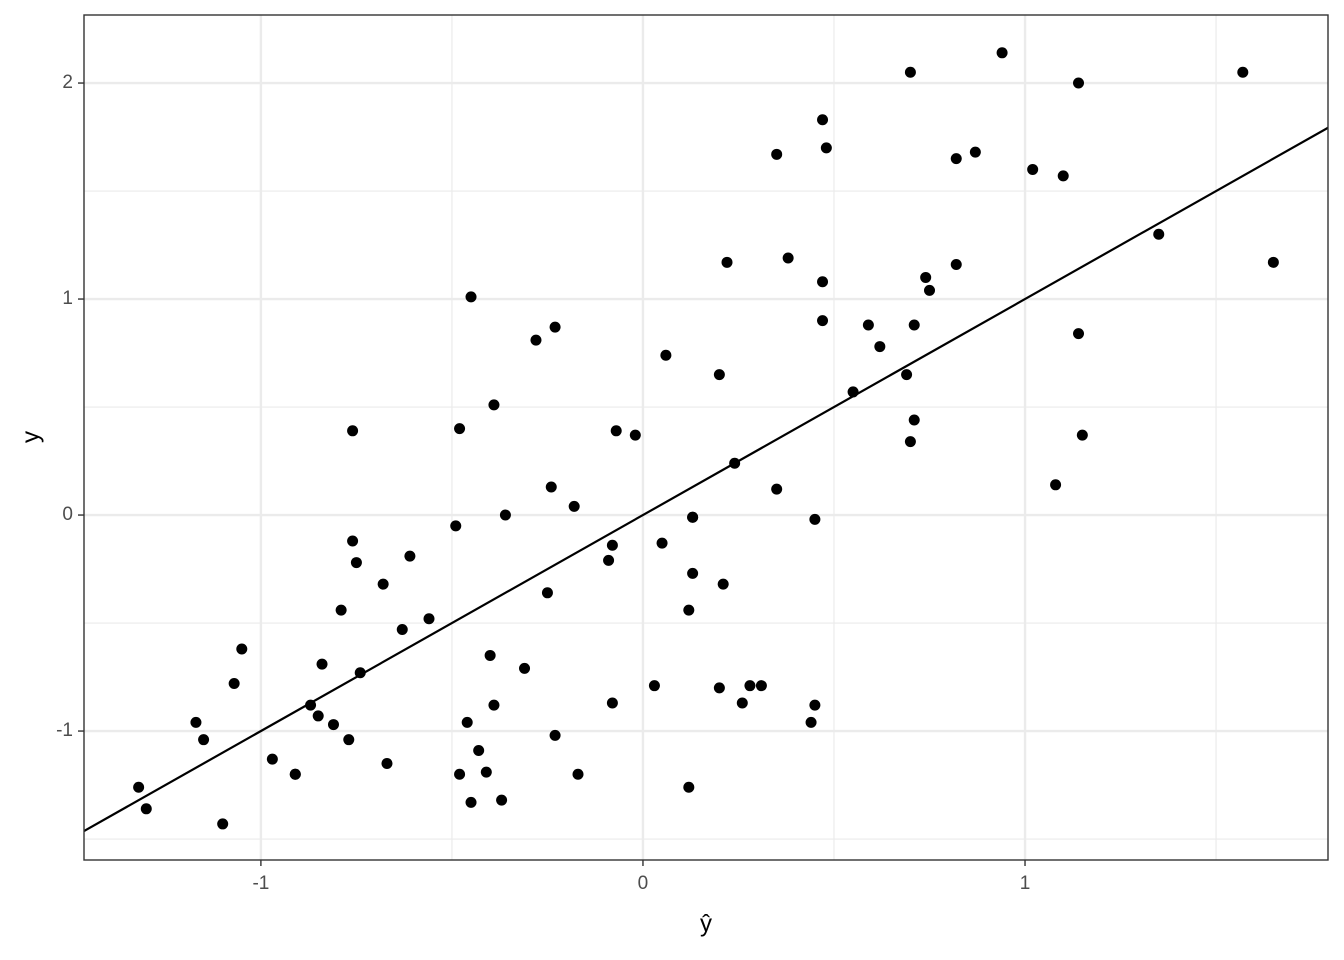  What do you see at coordinates (706, 923) in the screenshot?
I see `x-axis-title: ŷ` at bounding box center [706, 923].